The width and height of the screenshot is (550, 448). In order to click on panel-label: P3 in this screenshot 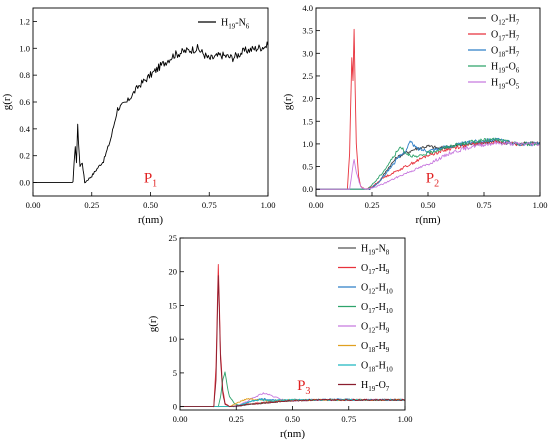, I will do `click(303, 387)`.